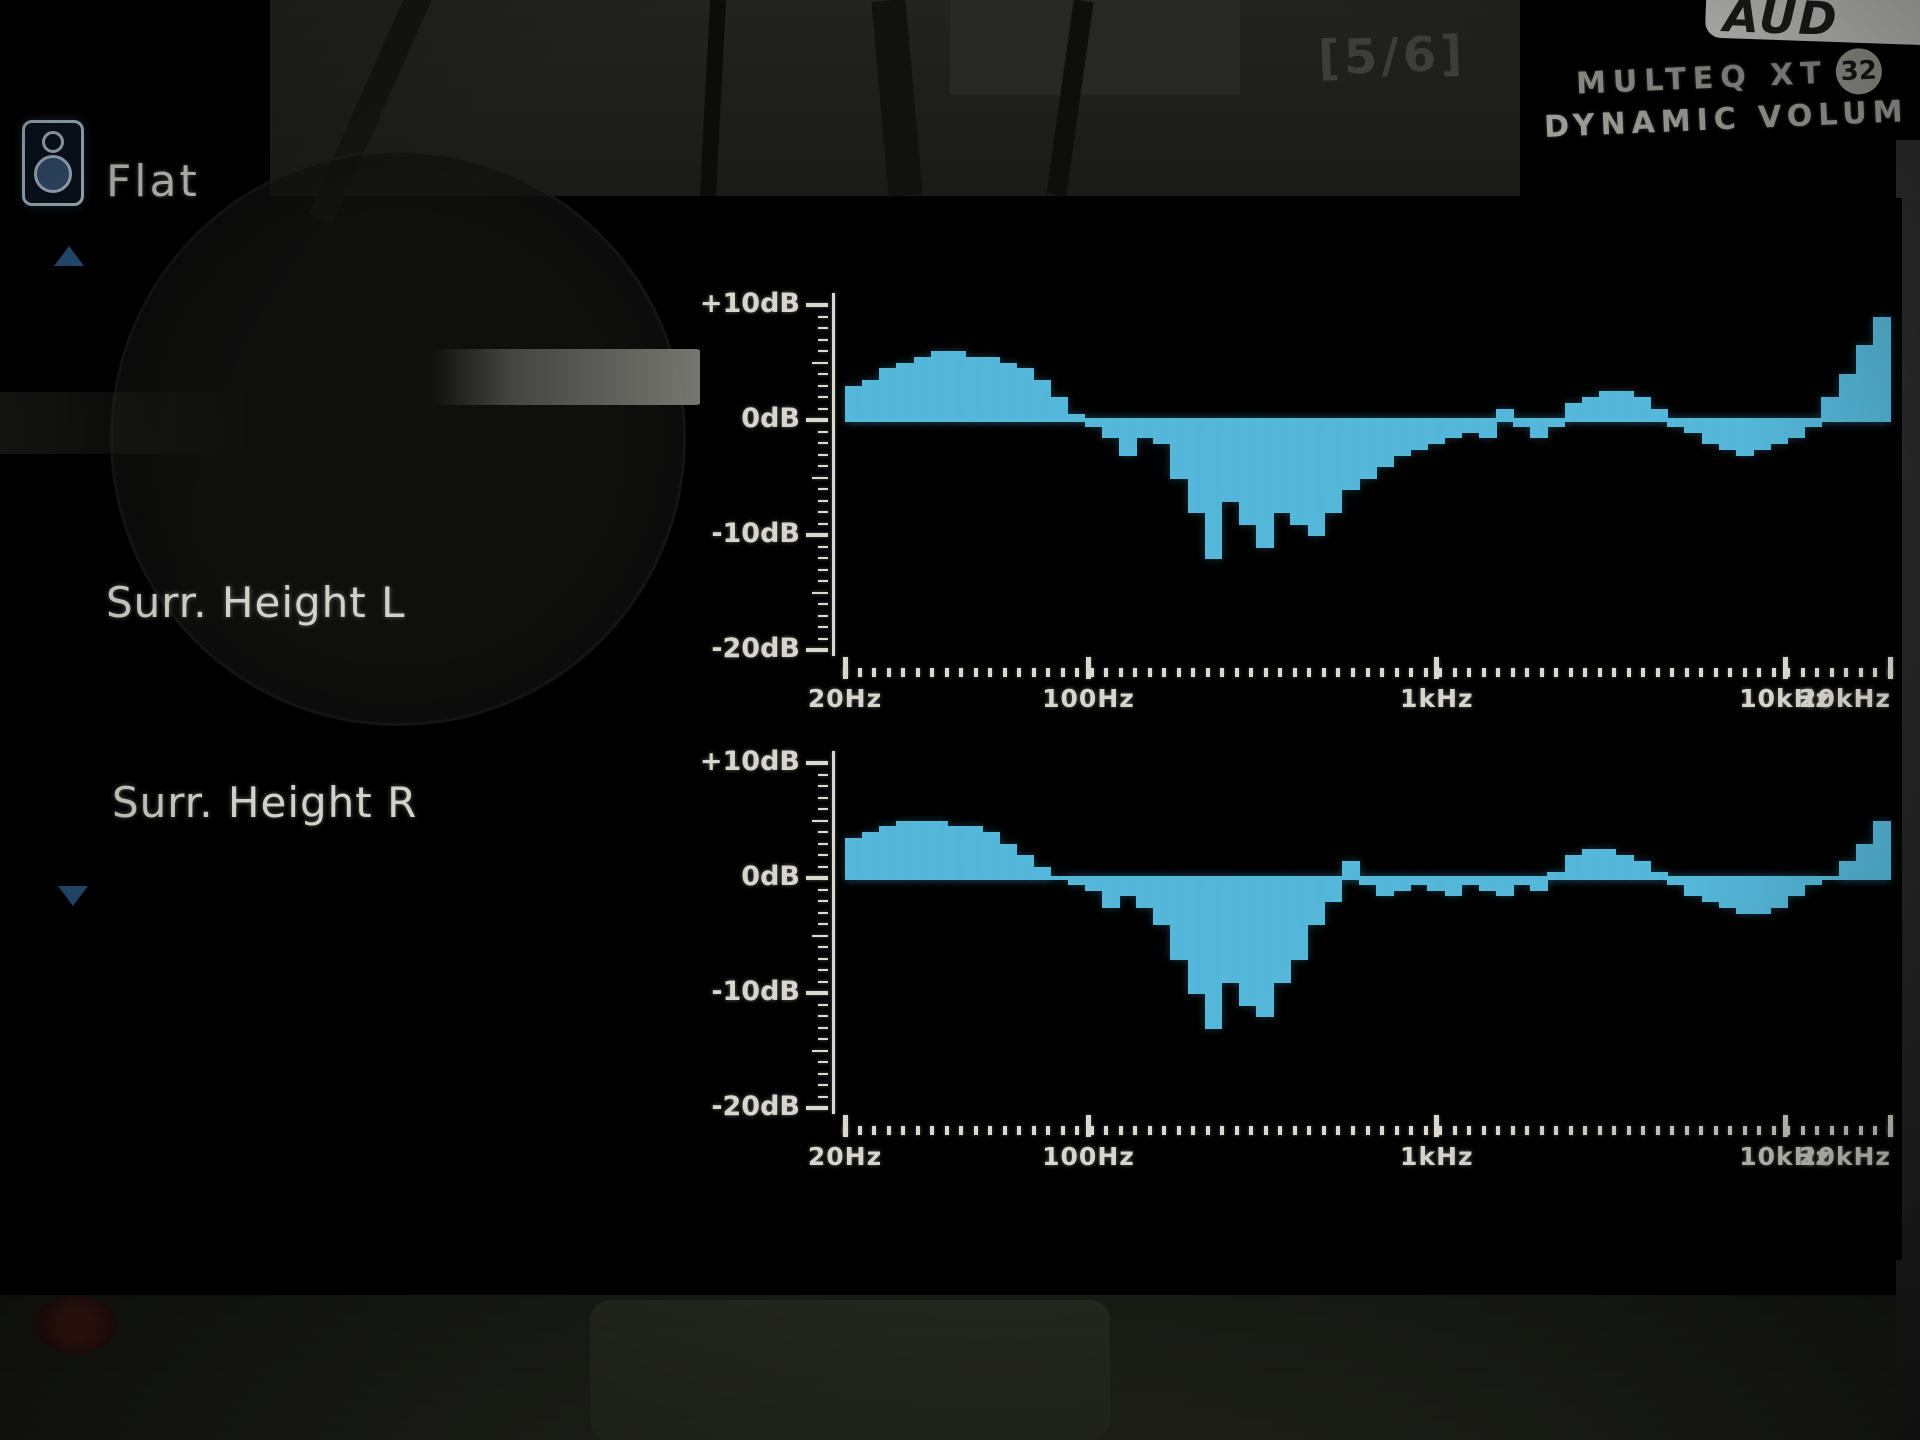 The image size is (1920, 1440). I want to click on scroll-down-arrow-icon, so click(73, 896).